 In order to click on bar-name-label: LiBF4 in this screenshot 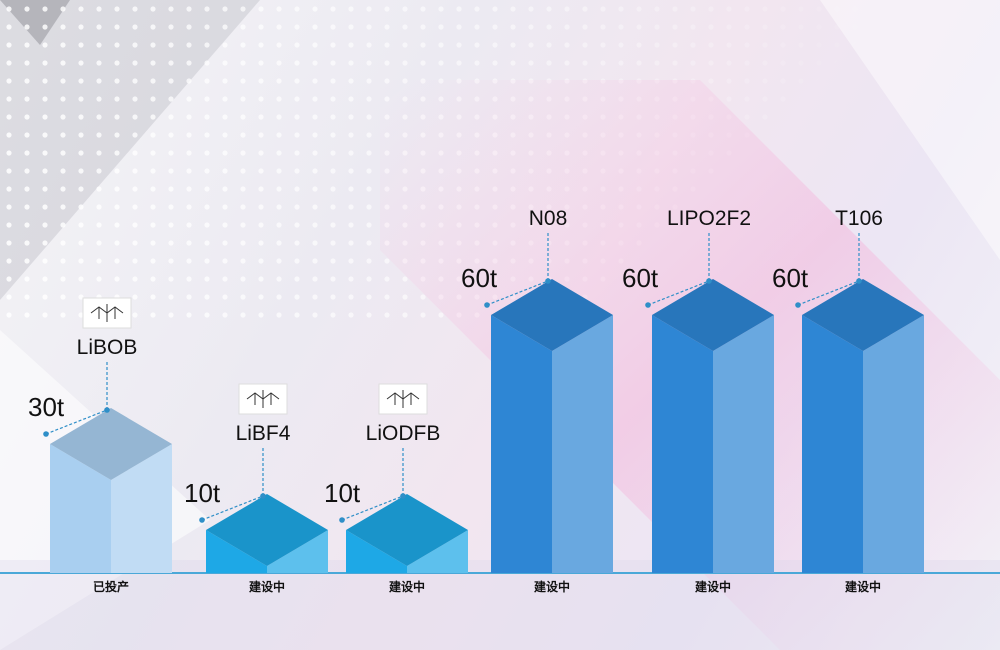, I will do `click(263, 433)`.